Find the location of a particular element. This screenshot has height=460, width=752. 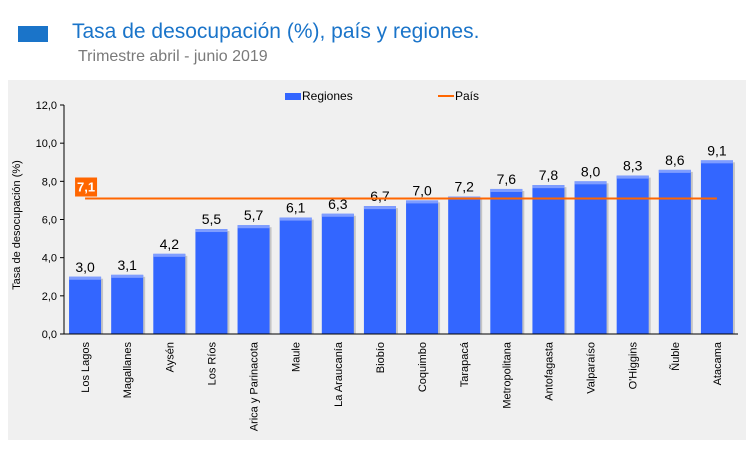

bar-value-label: 6,3 is located at coordinates (338, 204).